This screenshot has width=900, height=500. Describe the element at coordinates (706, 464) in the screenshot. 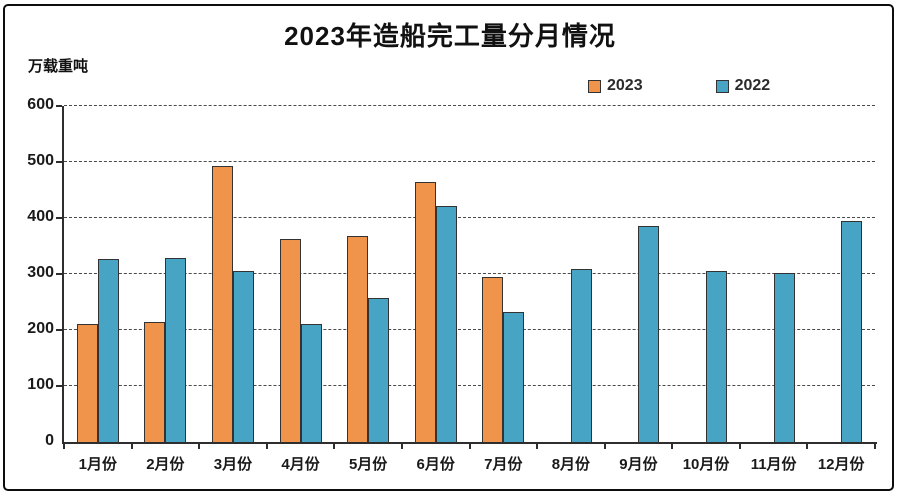

I see `x-axis-label-10: 10月份` at that location.